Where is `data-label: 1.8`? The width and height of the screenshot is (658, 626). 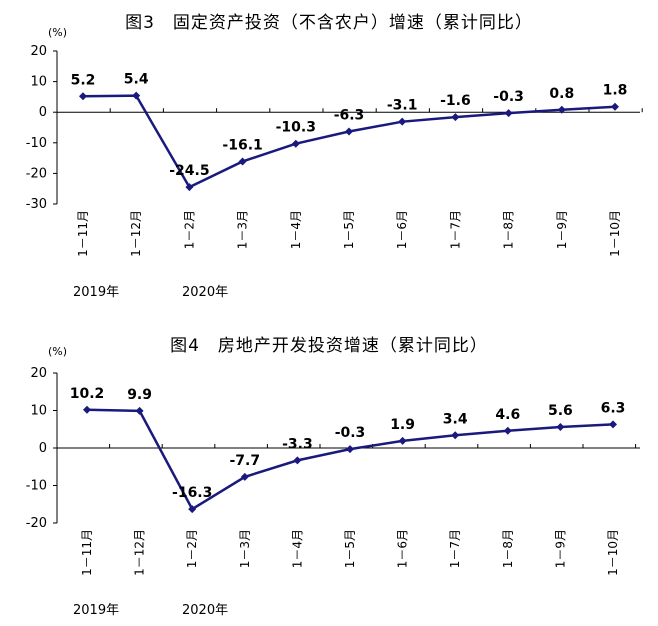
data-label: 1.8 is located at coordinates (615, 91).